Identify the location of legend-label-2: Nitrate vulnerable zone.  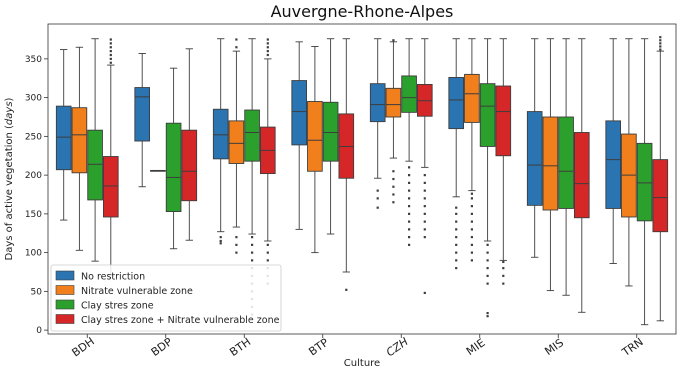
(137, 291).